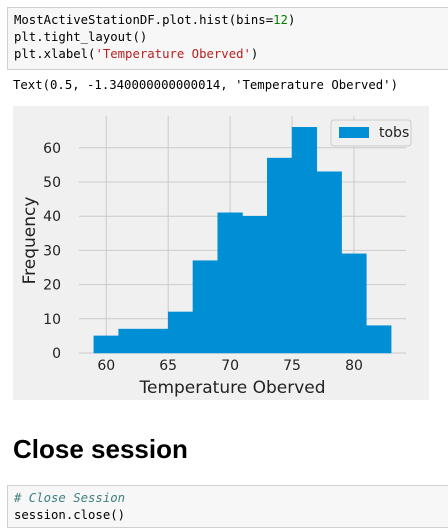  Describe the element at coordinates (173, 54) in the screenshot. I see `code-token: 'Temperature Oberved'` at that location.